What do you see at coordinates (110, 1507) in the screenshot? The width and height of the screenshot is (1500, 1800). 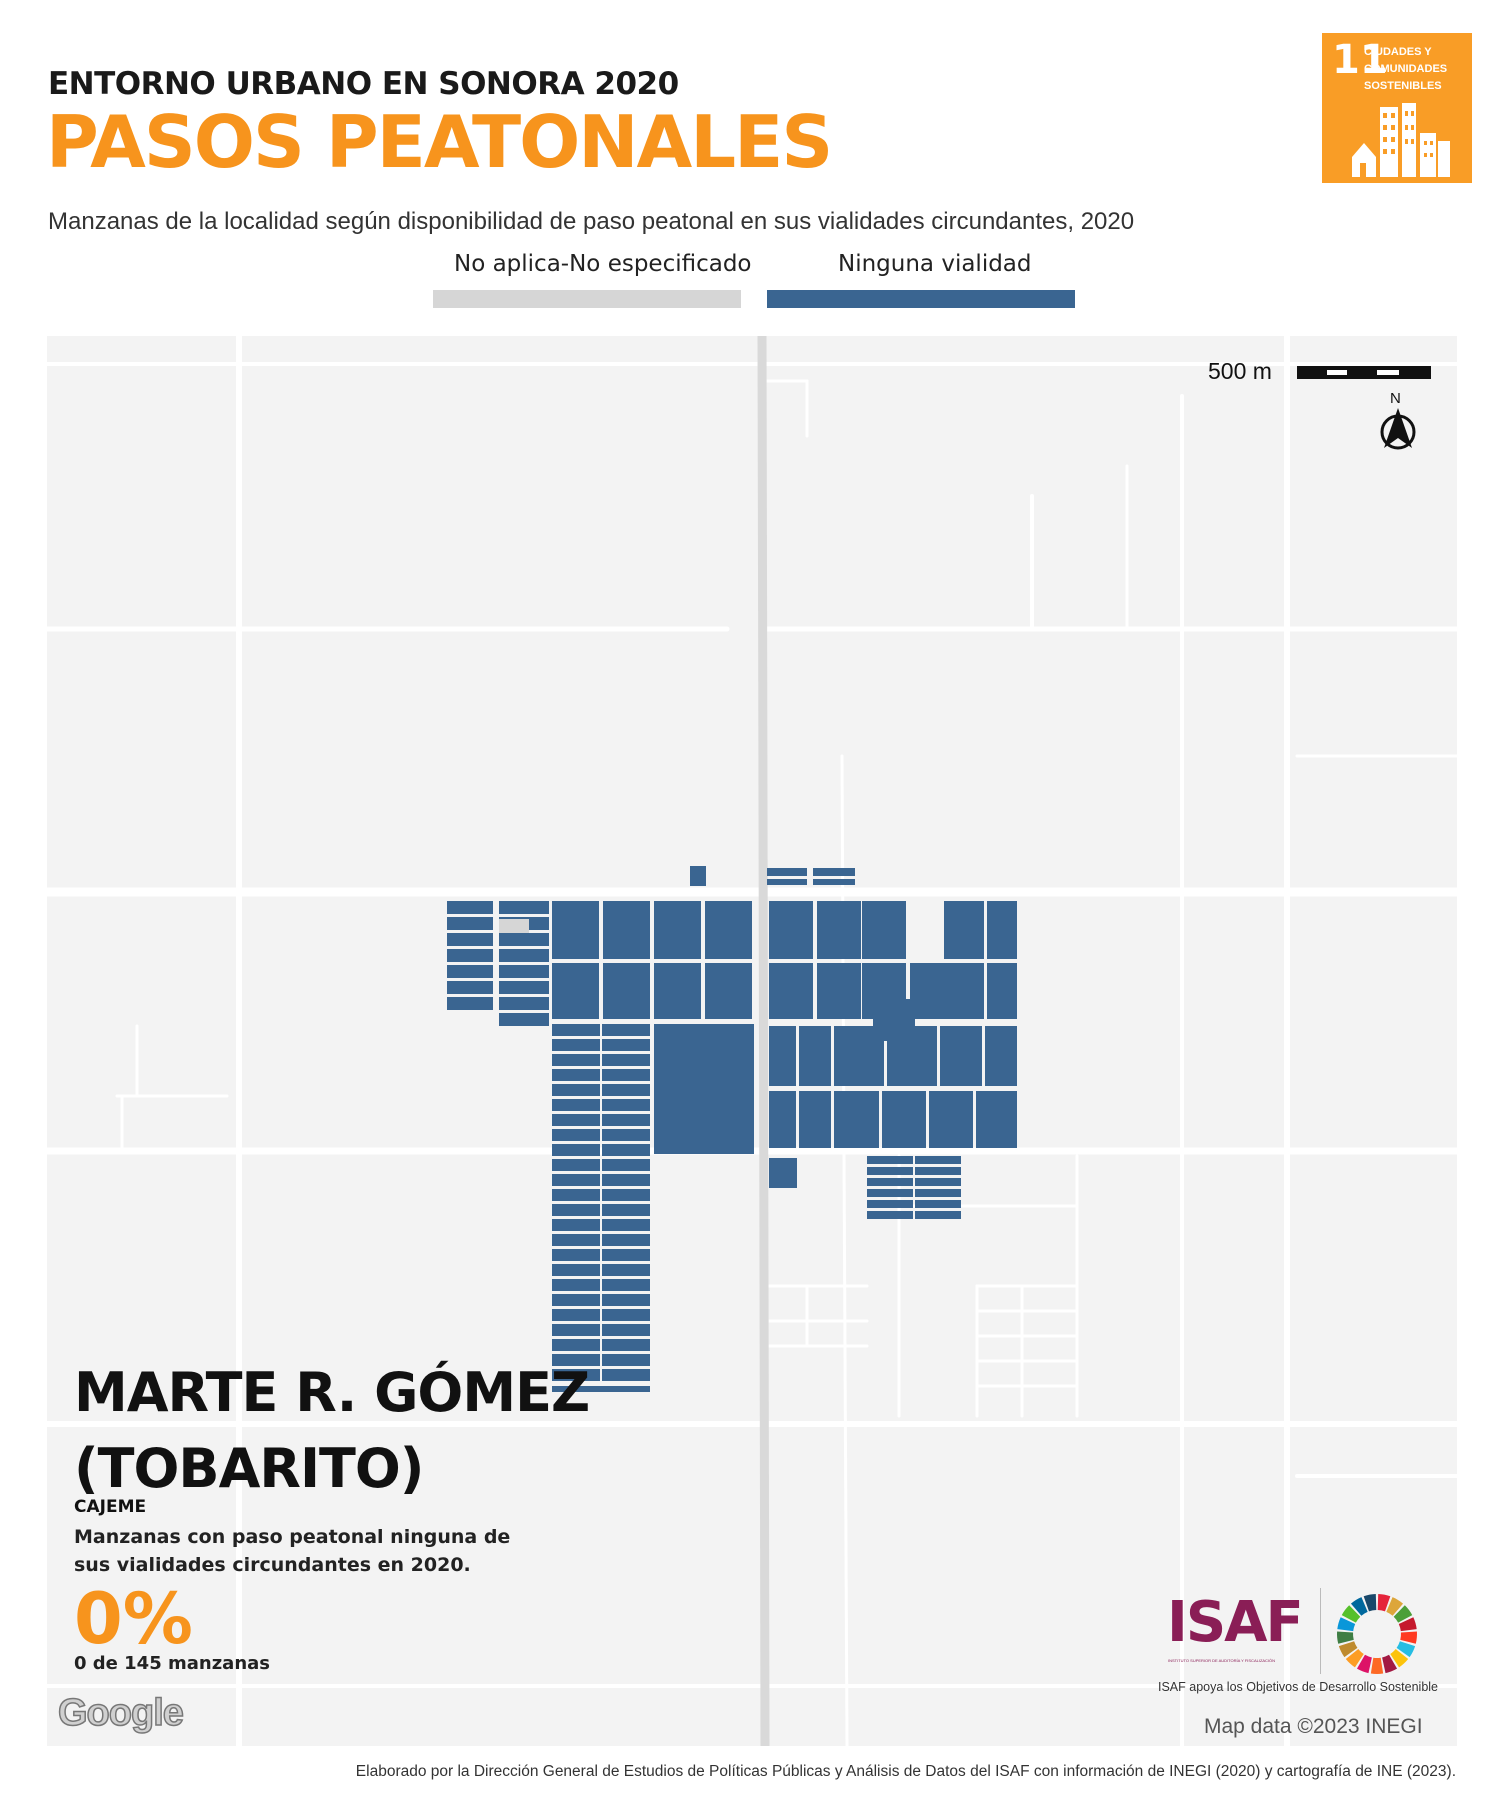 I see `municipality-name: CAJEME` at bounding box center [110, 1507].